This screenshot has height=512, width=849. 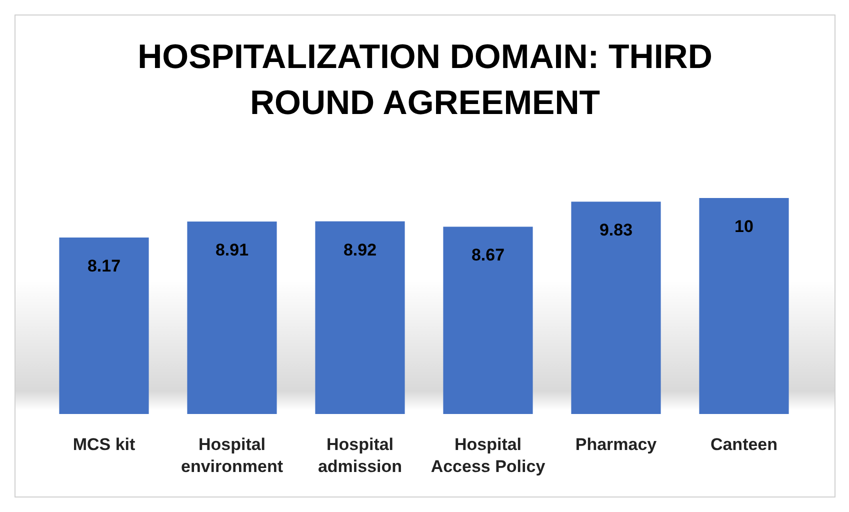 What do you see at coordinates (488, 255) in the screenshot?
I see `data-label: 8.67` at bounding box center [488, 255].